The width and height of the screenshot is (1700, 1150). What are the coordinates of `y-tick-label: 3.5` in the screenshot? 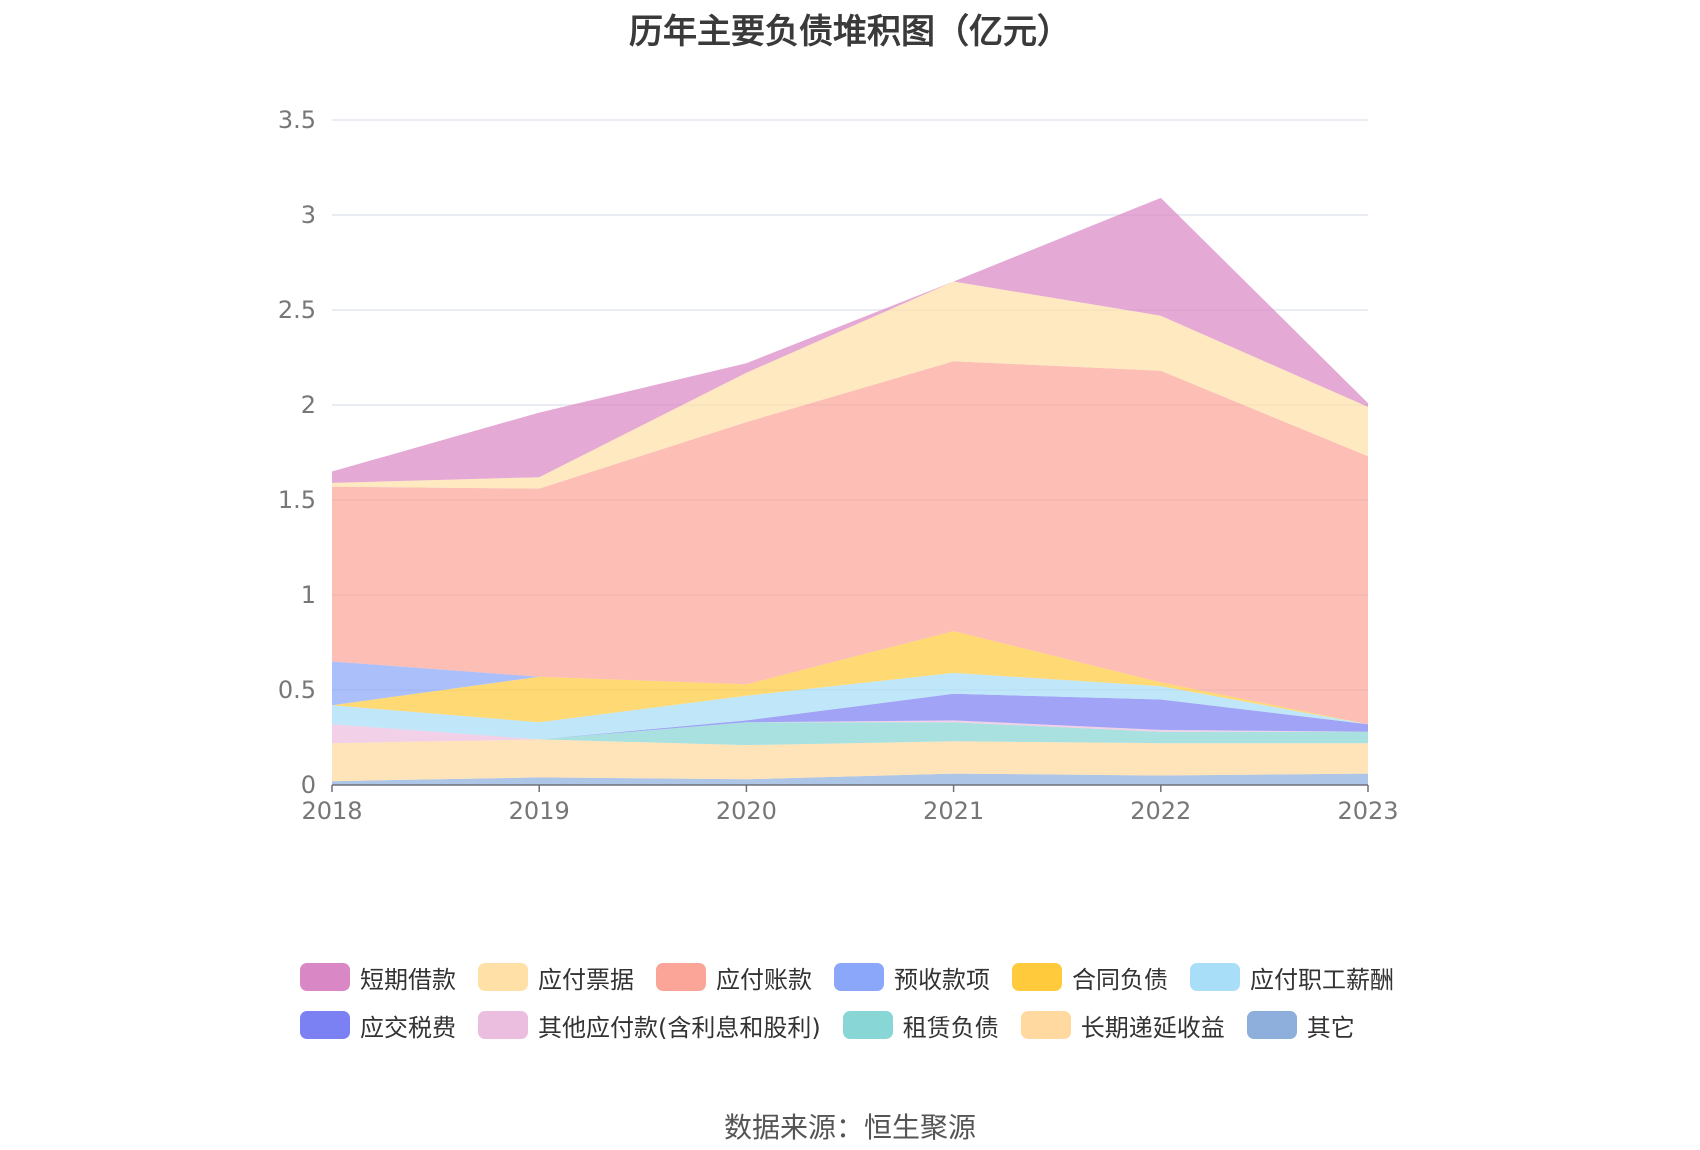 It's located at (297, 120).